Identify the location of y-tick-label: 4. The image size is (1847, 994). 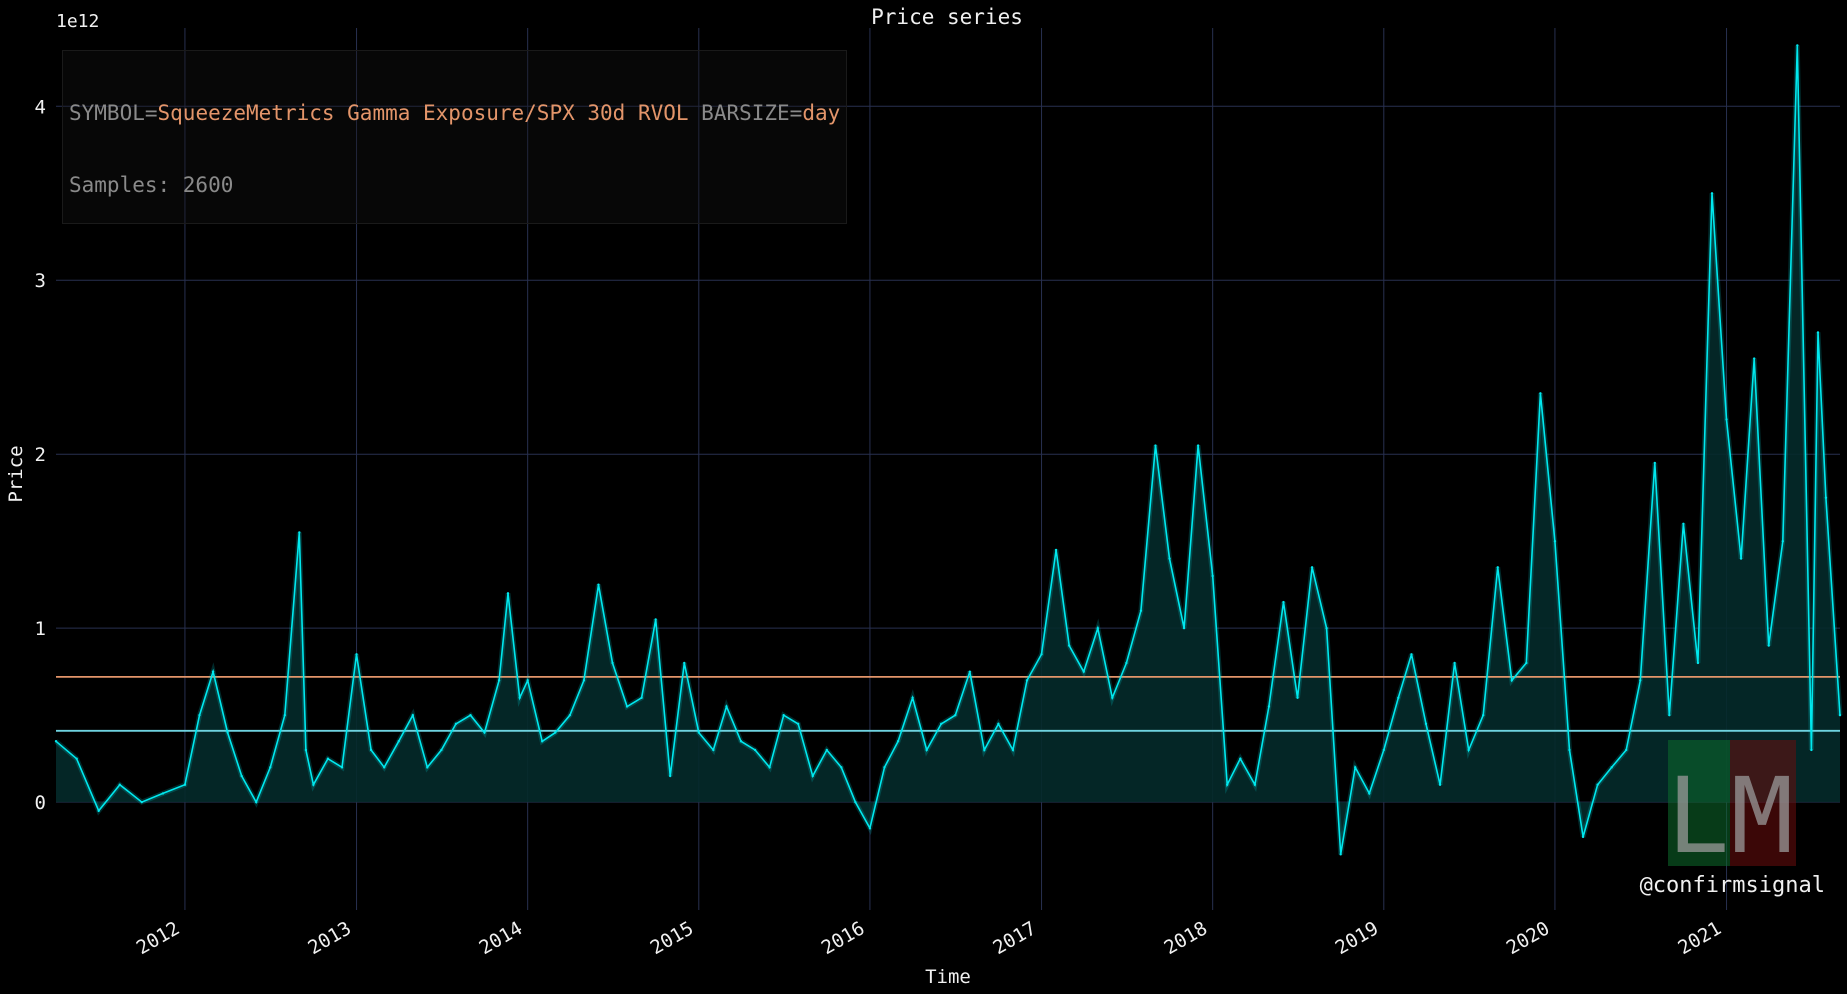
(40, 107).